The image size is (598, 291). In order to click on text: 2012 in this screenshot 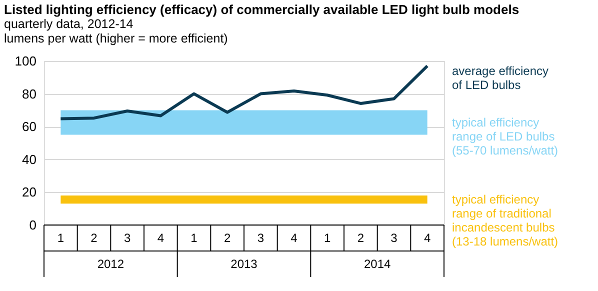, I will do `click(110, 264)`.